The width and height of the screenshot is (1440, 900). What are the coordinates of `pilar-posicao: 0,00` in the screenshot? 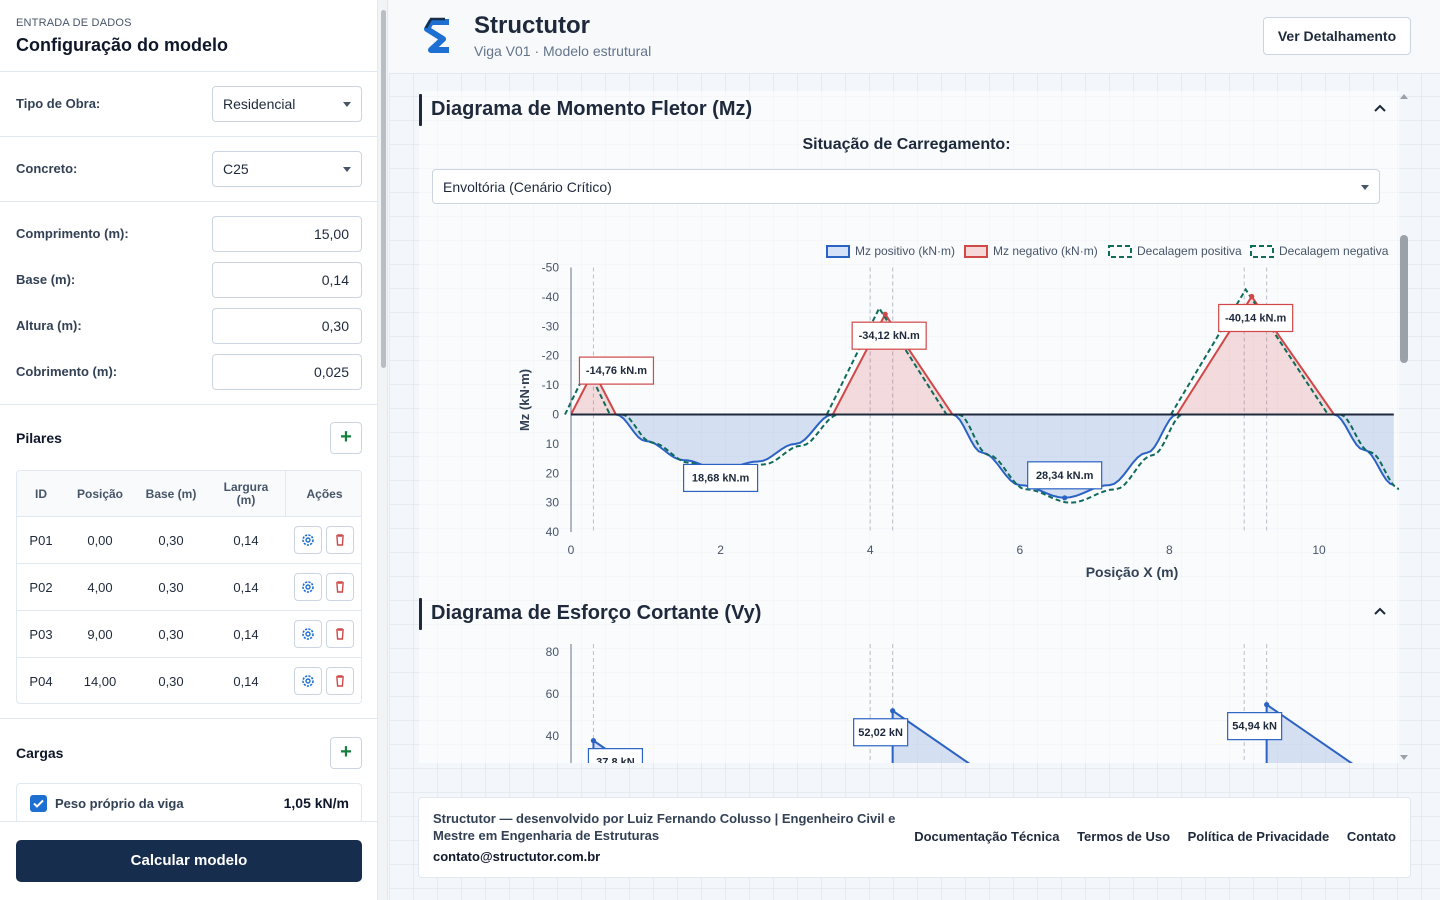 It's located at (100, 540).